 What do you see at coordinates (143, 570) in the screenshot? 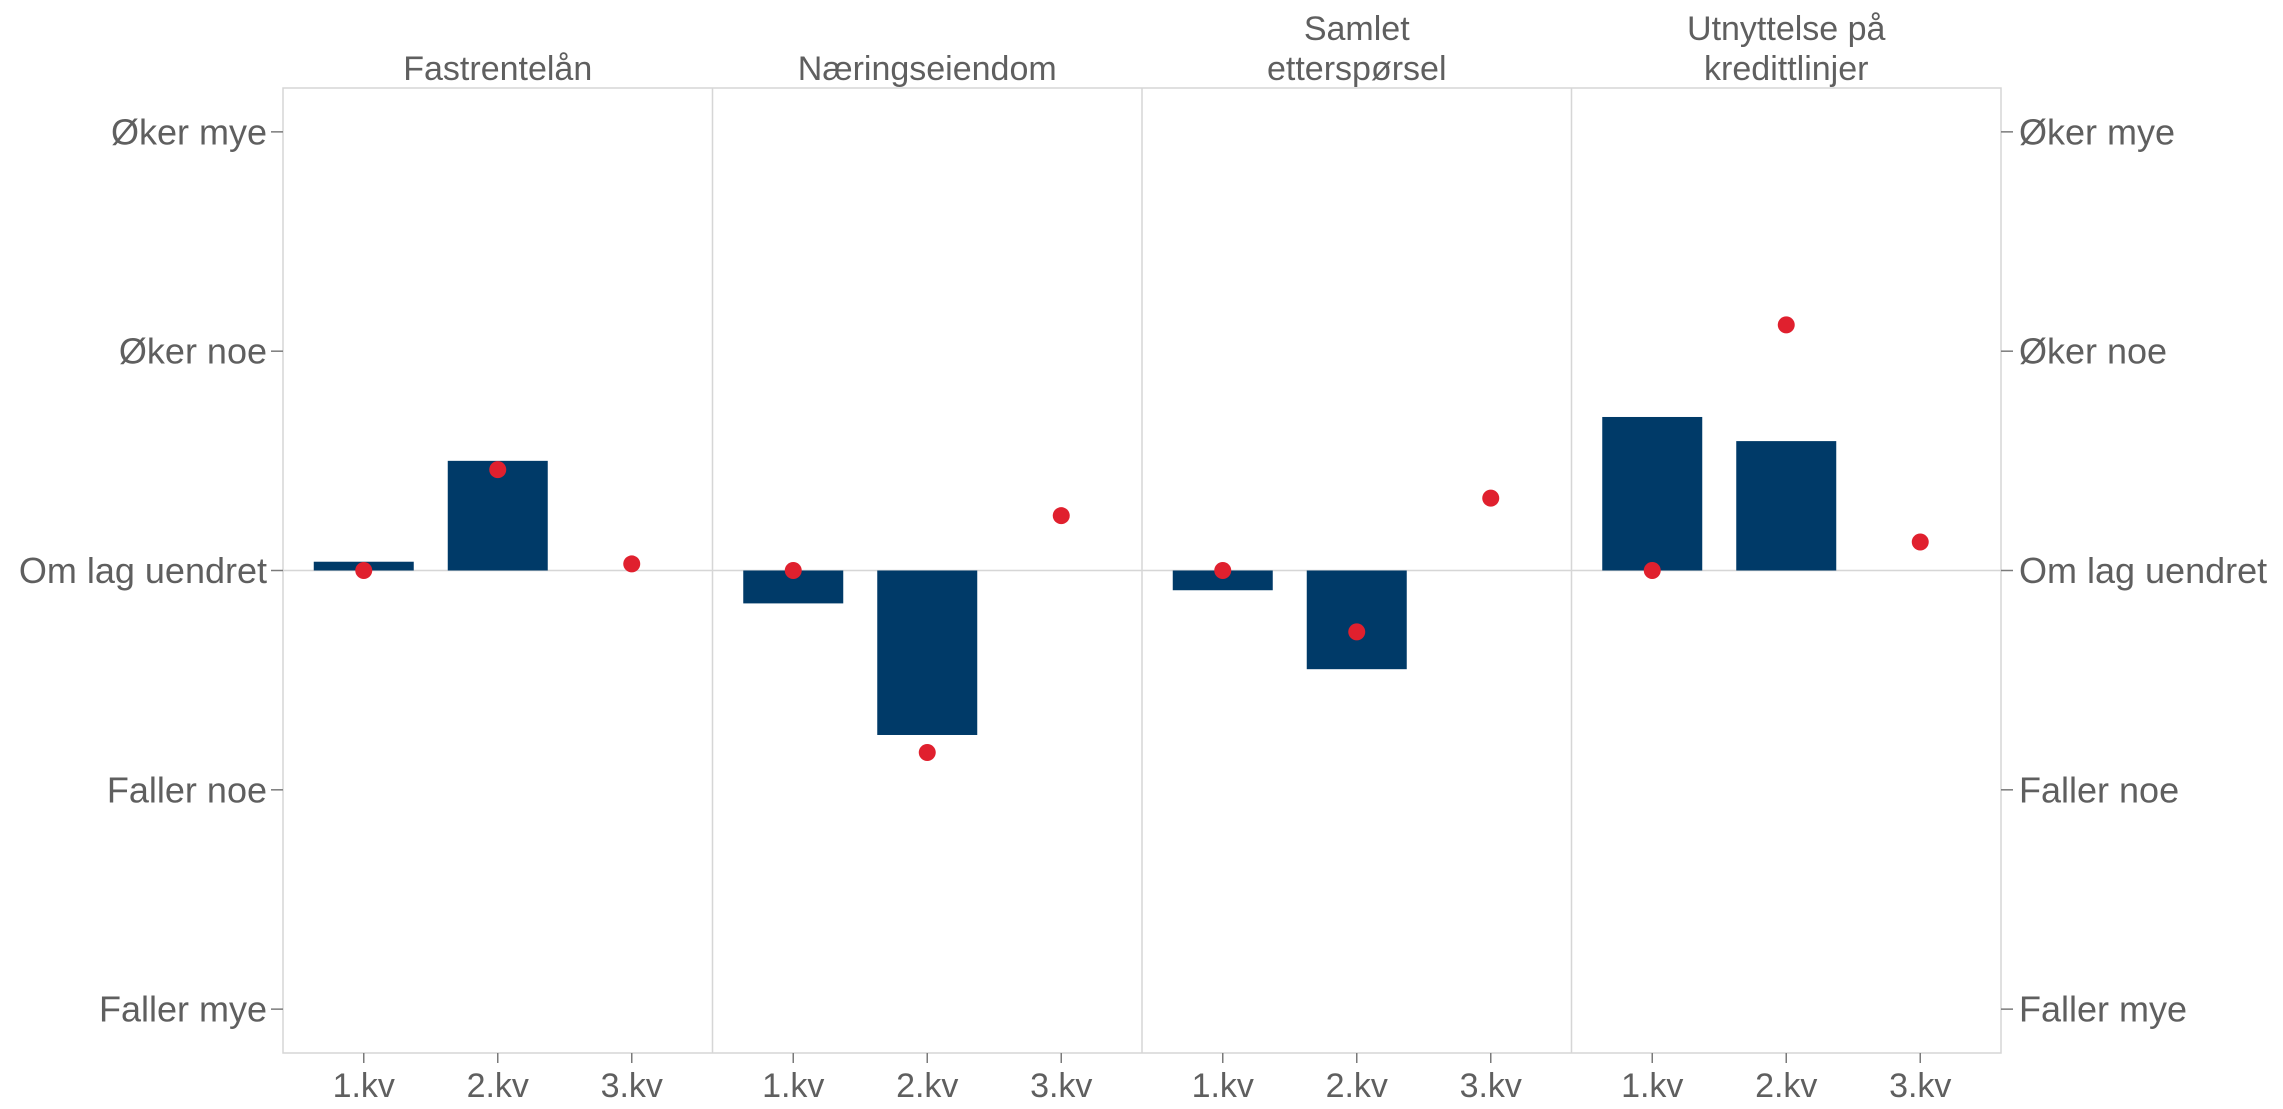
I see `y-tick-label-left: Om lag uendret` at bounding box center [143, 570].